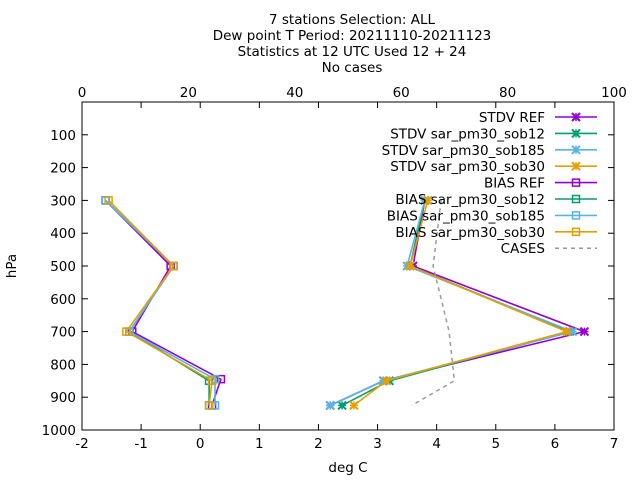 This screenshot has height=480, width=640. I want to click on series-line, so click(160, 302).